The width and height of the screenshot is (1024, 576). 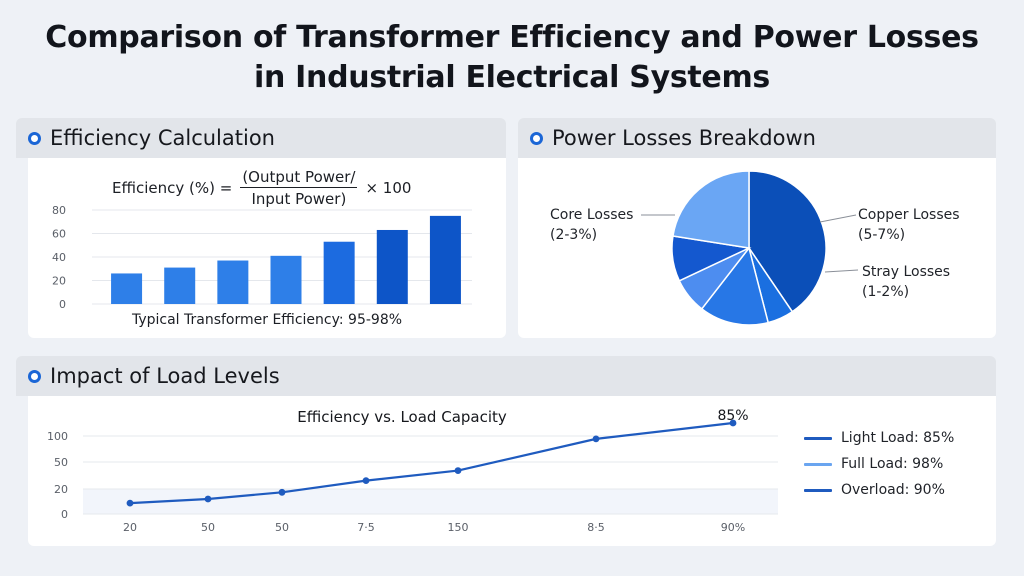 I want to click on formula-fraction: (Output Power/ Input Power), so click(x=299, y=188).